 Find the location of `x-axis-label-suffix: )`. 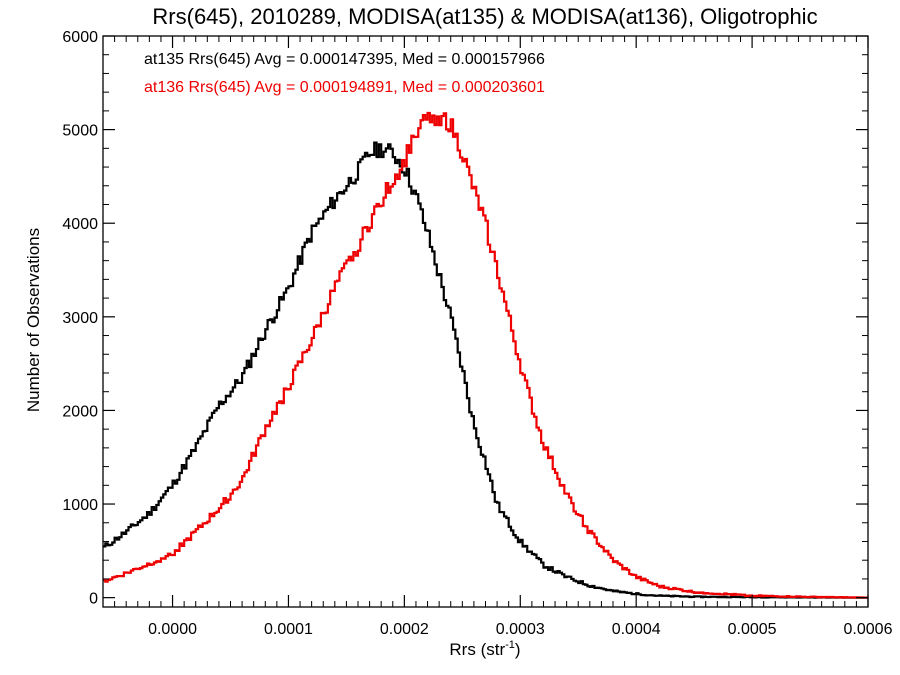

x-axis-label-suffix: ) is located at coordinates (518, 649).